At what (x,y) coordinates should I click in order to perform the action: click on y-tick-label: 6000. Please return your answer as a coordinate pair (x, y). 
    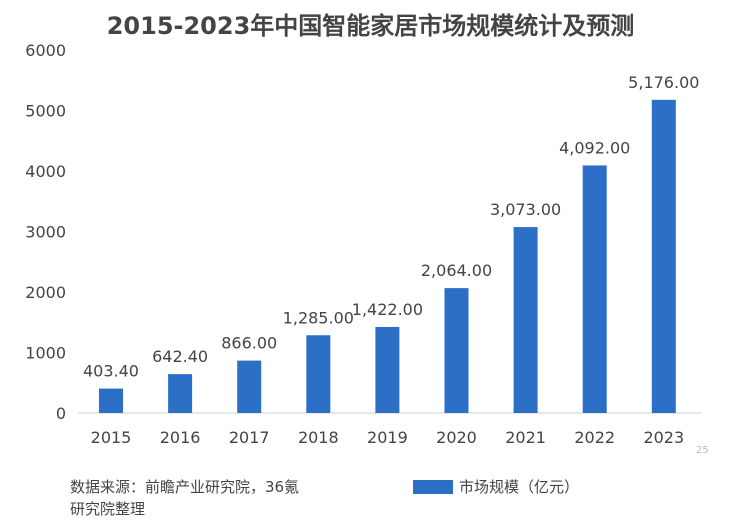
    Looking at the image, I should click on (45, 50).